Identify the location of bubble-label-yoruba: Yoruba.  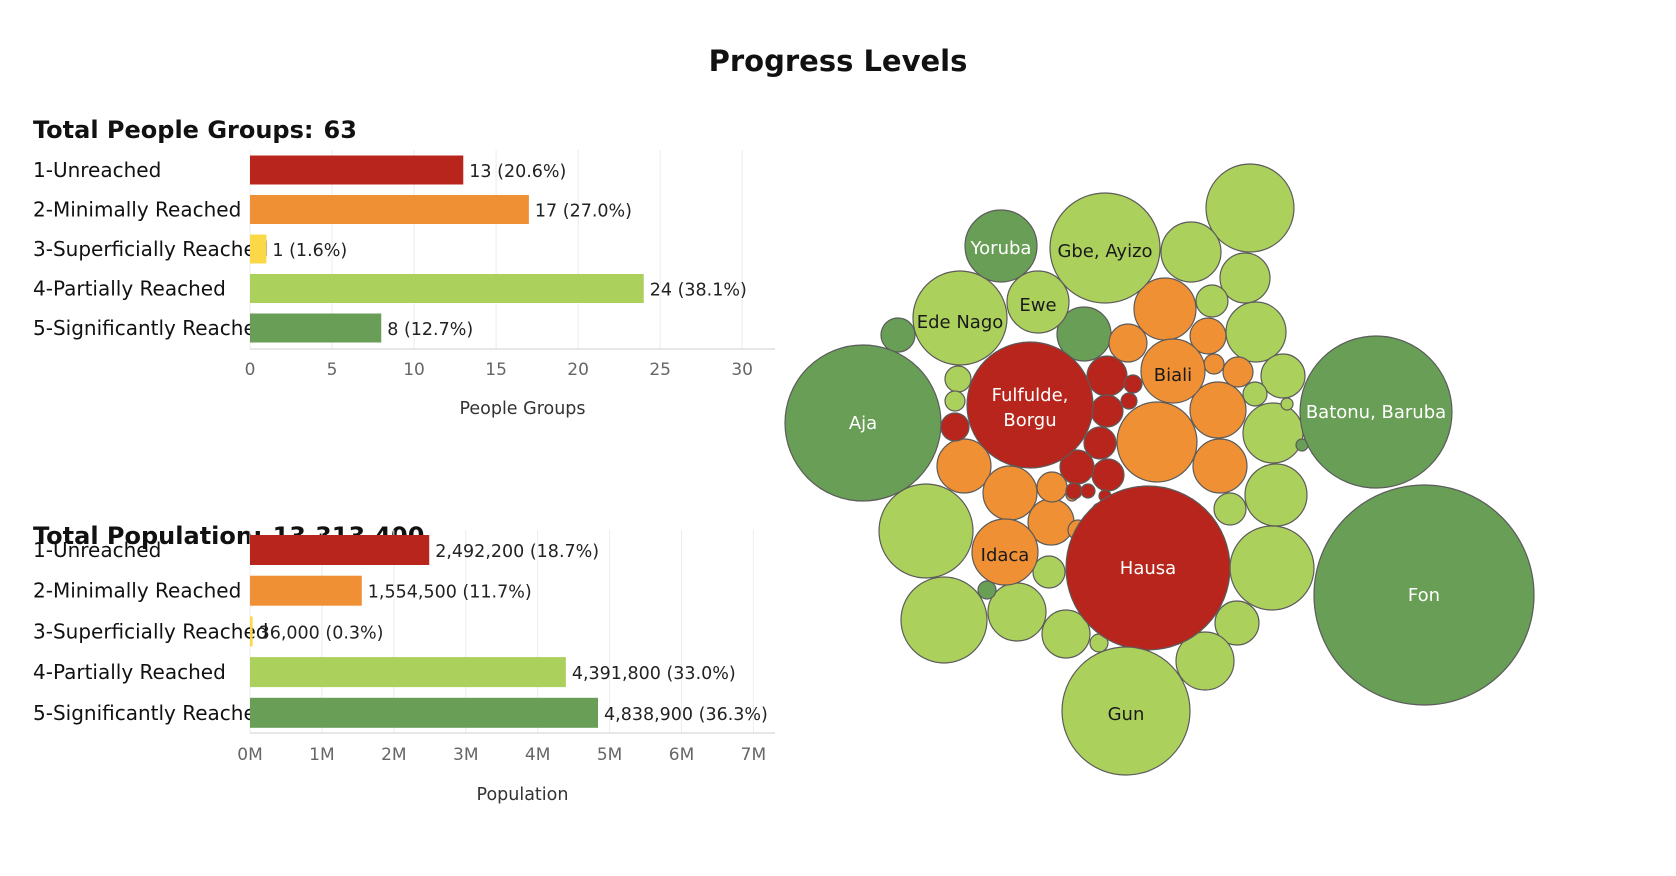
(1001, 248).